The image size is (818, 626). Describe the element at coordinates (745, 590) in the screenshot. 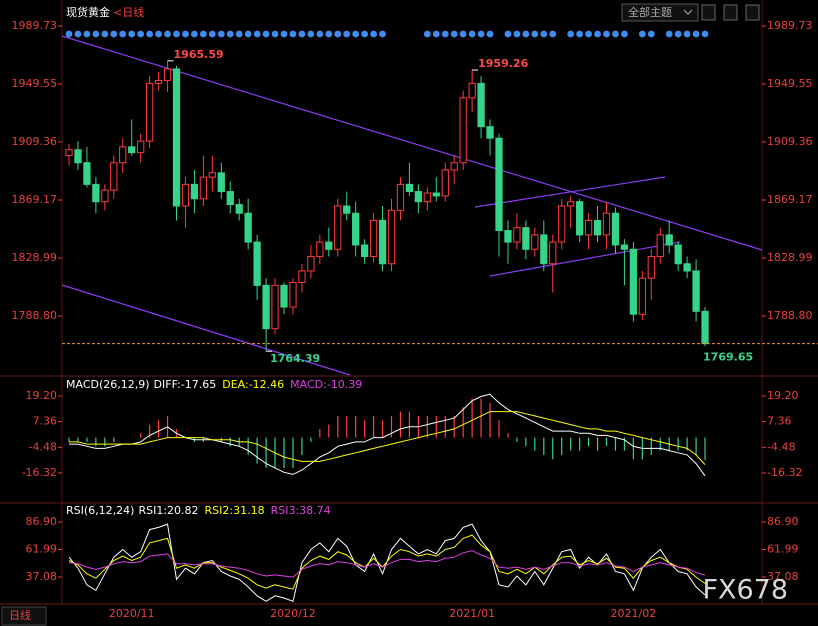

I see `watermark: FX678` at that location.